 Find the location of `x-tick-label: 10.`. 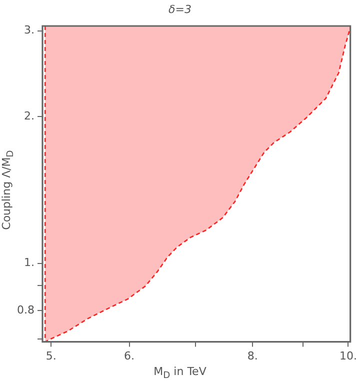

x-tick-label: 10. is located at coordinates (348, 355).